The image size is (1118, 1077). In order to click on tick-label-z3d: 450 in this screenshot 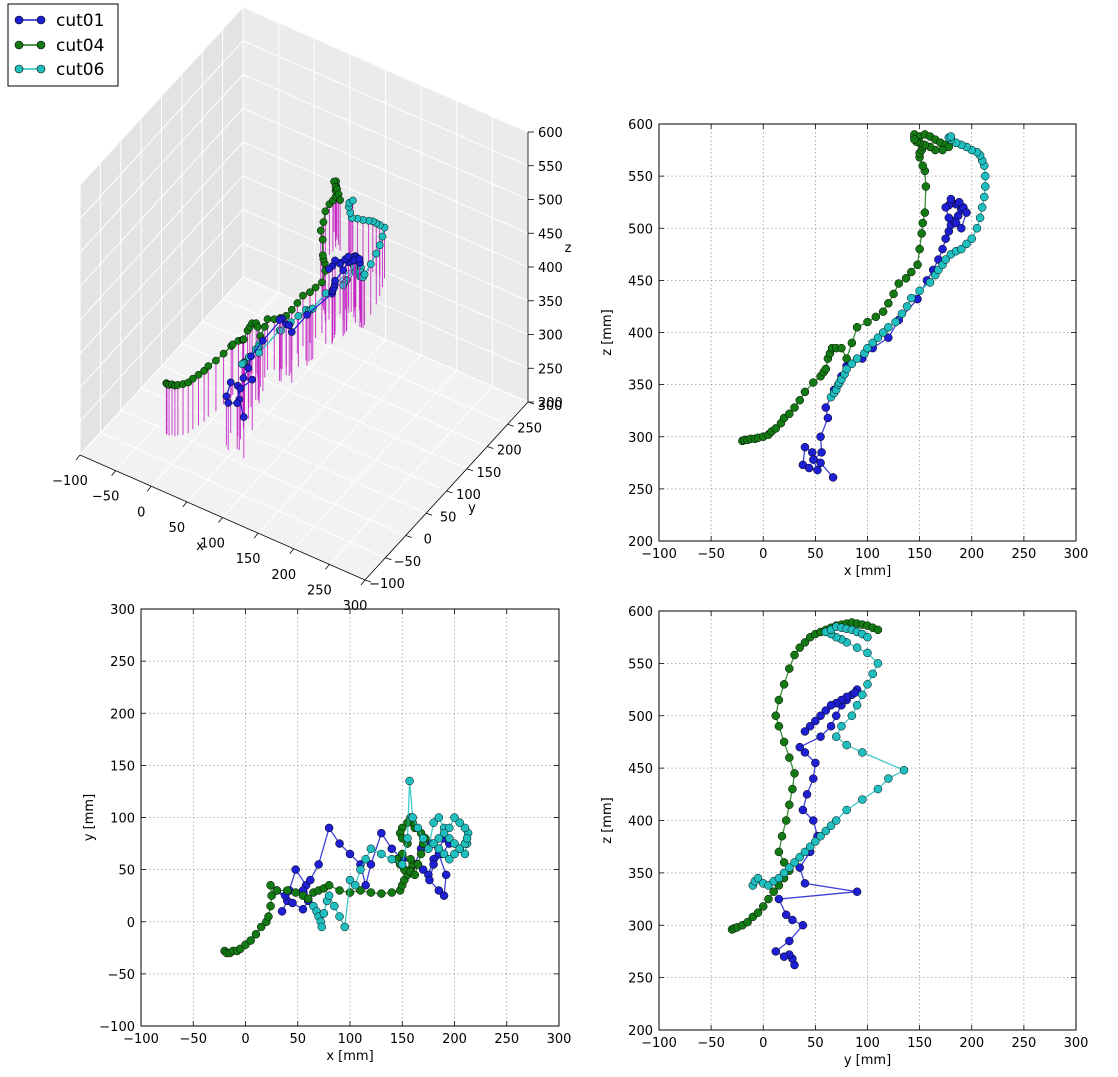, I will do `click(550, 234)`.